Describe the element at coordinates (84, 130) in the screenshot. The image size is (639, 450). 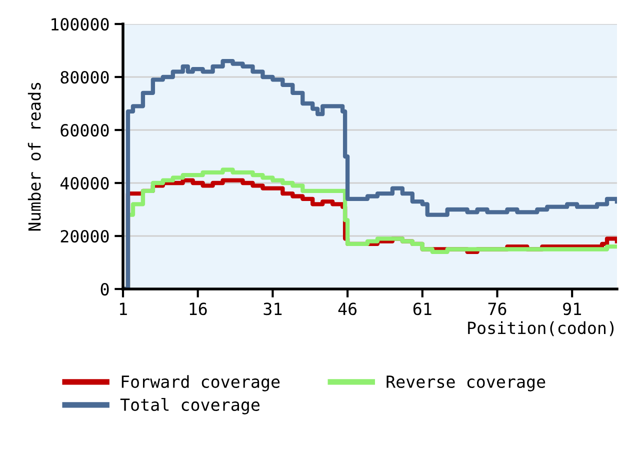
I see `y-tick-label: 60000` at that location.